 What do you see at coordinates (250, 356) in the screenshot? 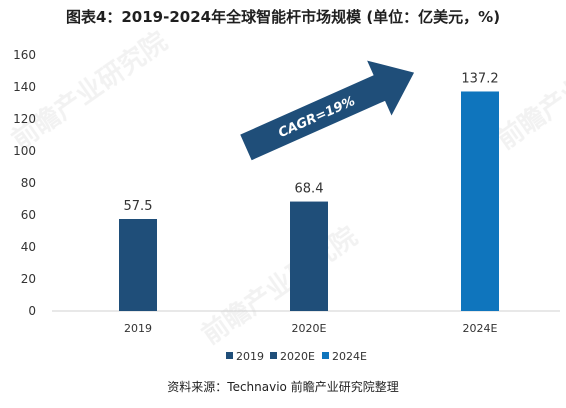
I see `legend-label: 2019` at bounding box center [250, 356].